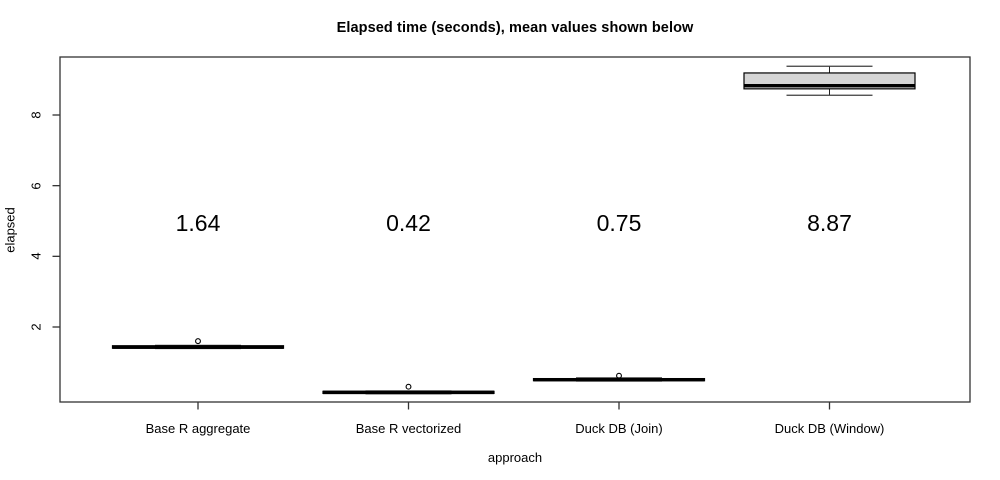 The width and height of the screenshot is (1000, 480). I want to click on y-tick-label: 6, so click(36, 186).